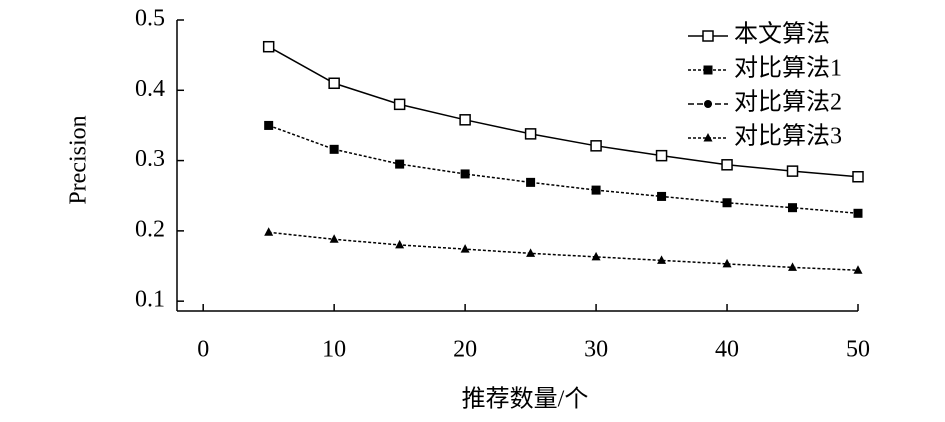  What do you see at coordinates (596, 350) in the screenshot?
I see `x-tick-label: 30` at bounding box center [596, 350].